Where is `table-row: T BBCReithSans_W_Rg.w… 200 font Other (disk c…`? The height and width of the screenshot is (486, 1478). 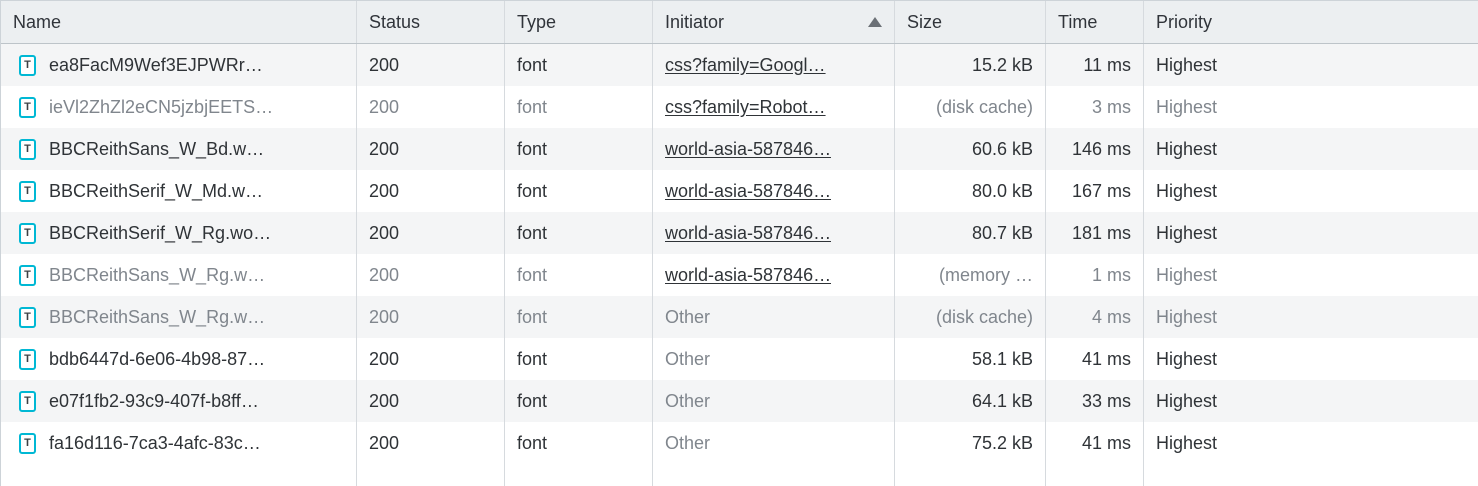
table-row: T BBCReithSans_W_Rg.w… 200 font Other (disk c… is located at coordinates (739, 317).